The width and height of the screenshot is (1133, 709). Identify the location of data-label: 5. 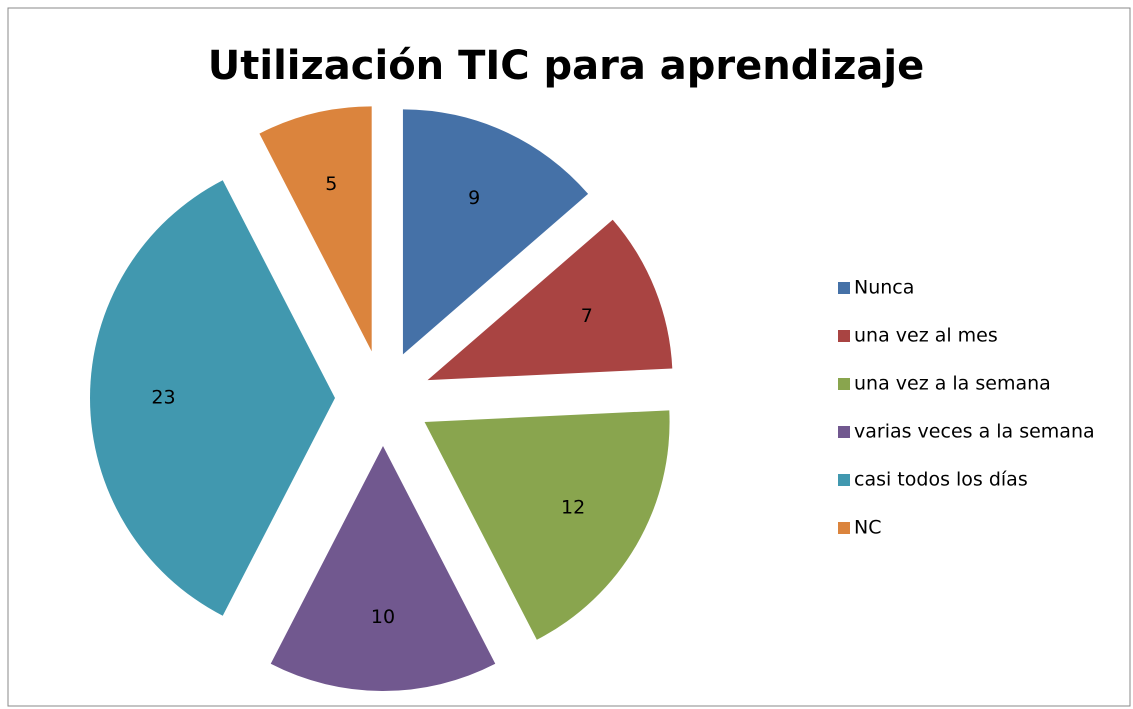
(331, 184).